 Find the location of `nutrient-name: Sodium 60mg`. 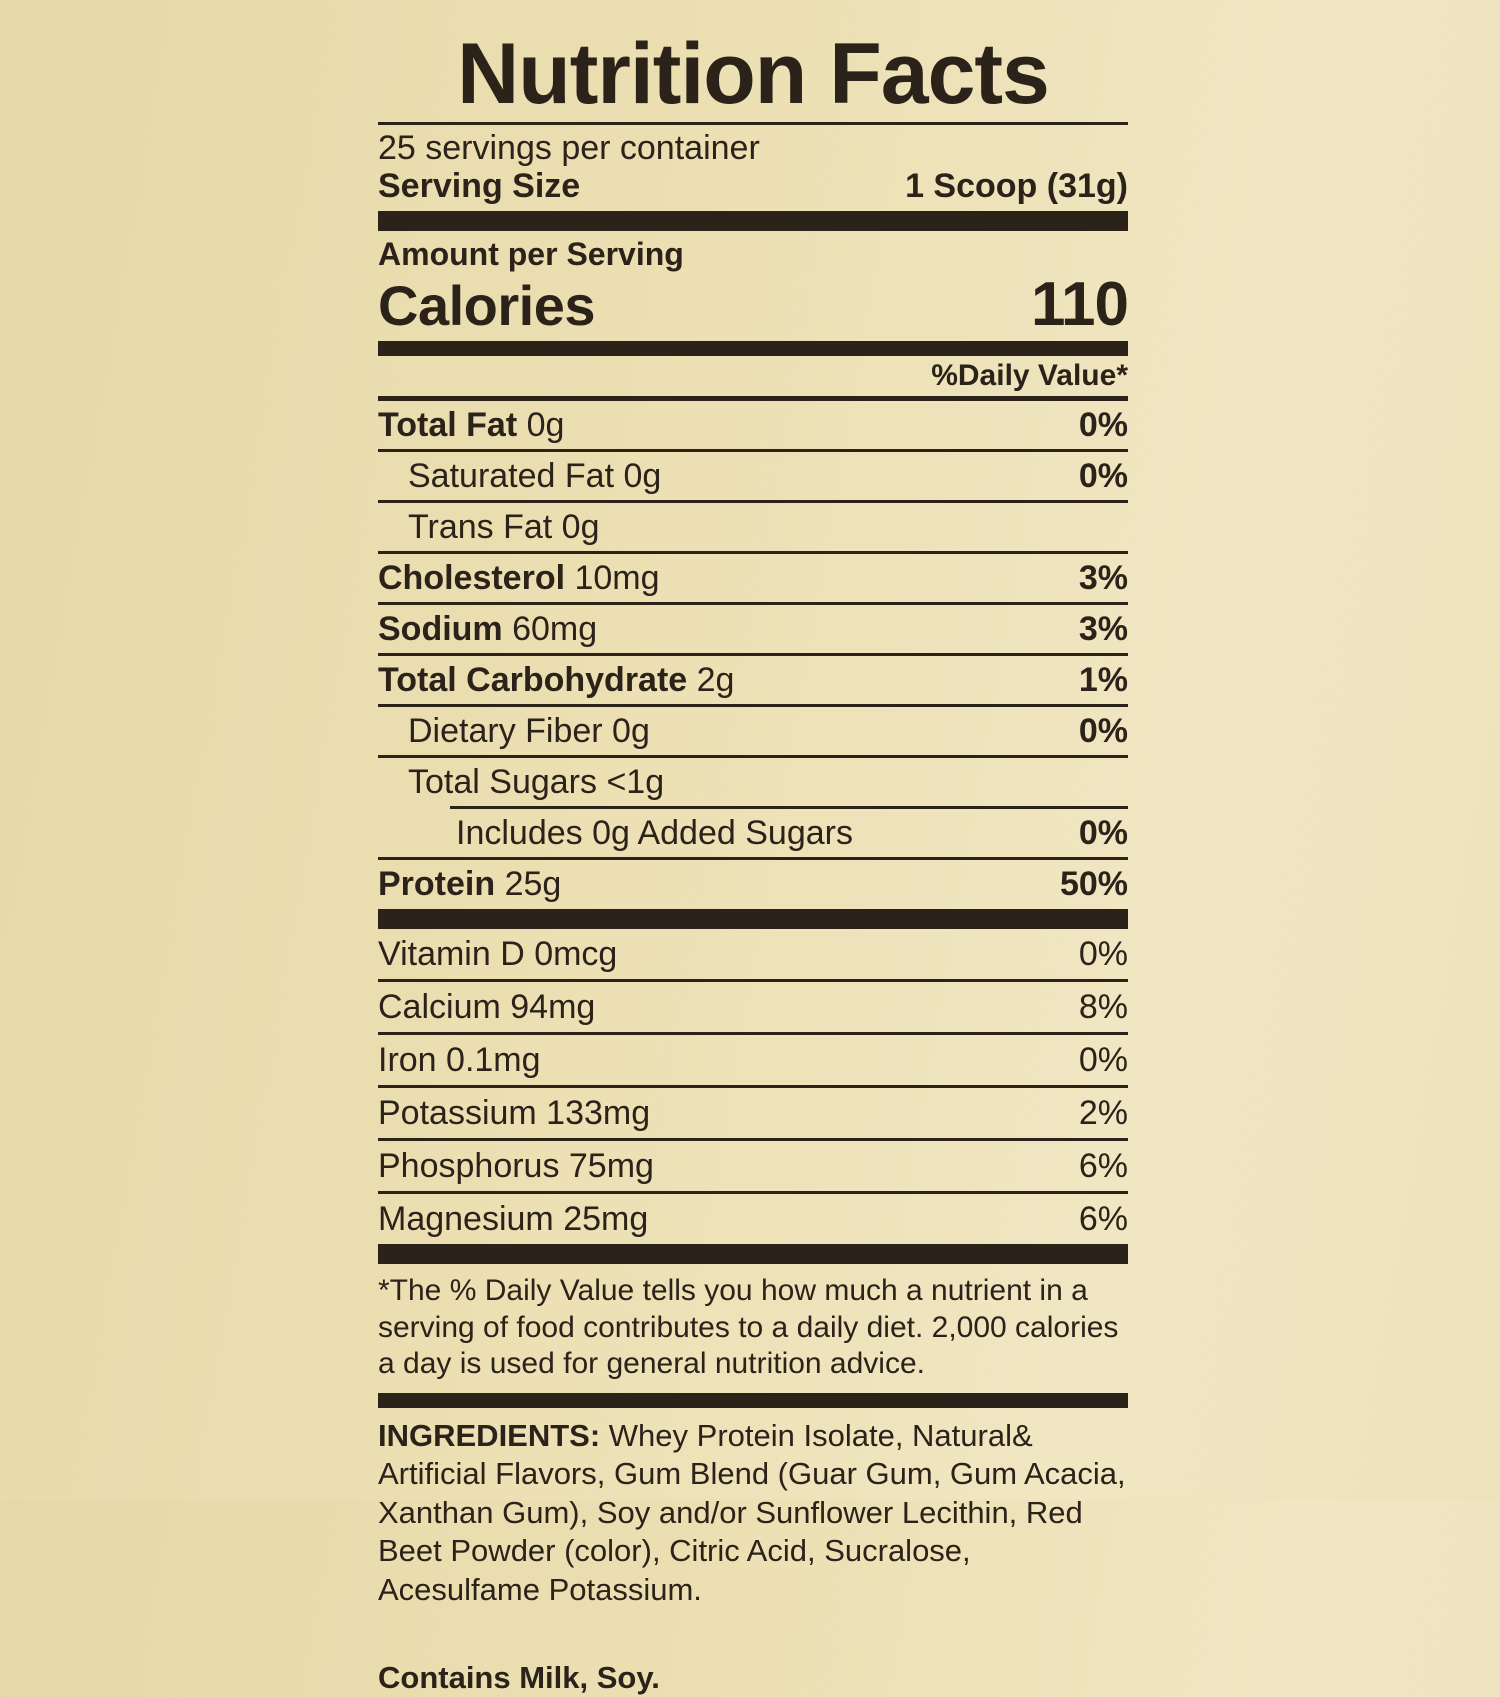

nutrient-name: Sodium 60mg is located at coordinates (488, 629).